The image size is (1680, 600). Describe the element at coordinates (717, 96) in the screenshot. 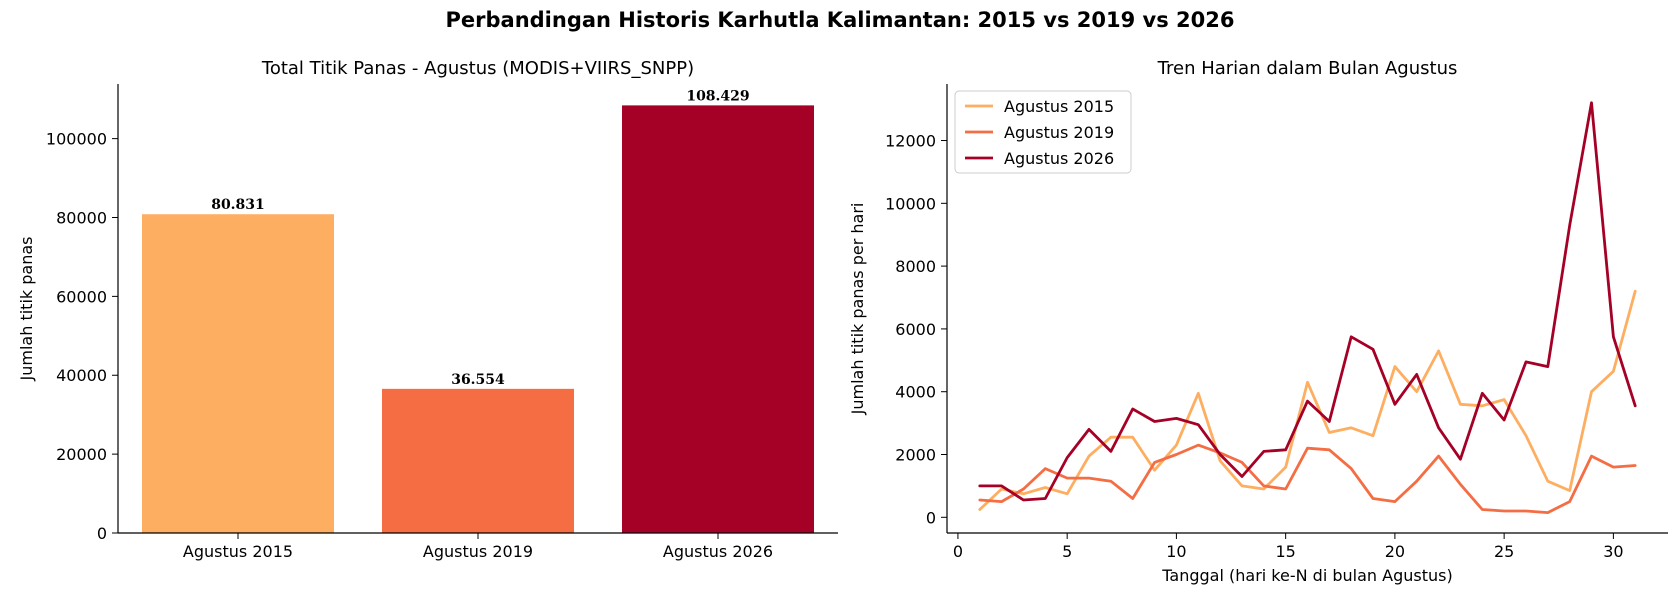

I see `bar-value-label-3: 108.429` at that location.